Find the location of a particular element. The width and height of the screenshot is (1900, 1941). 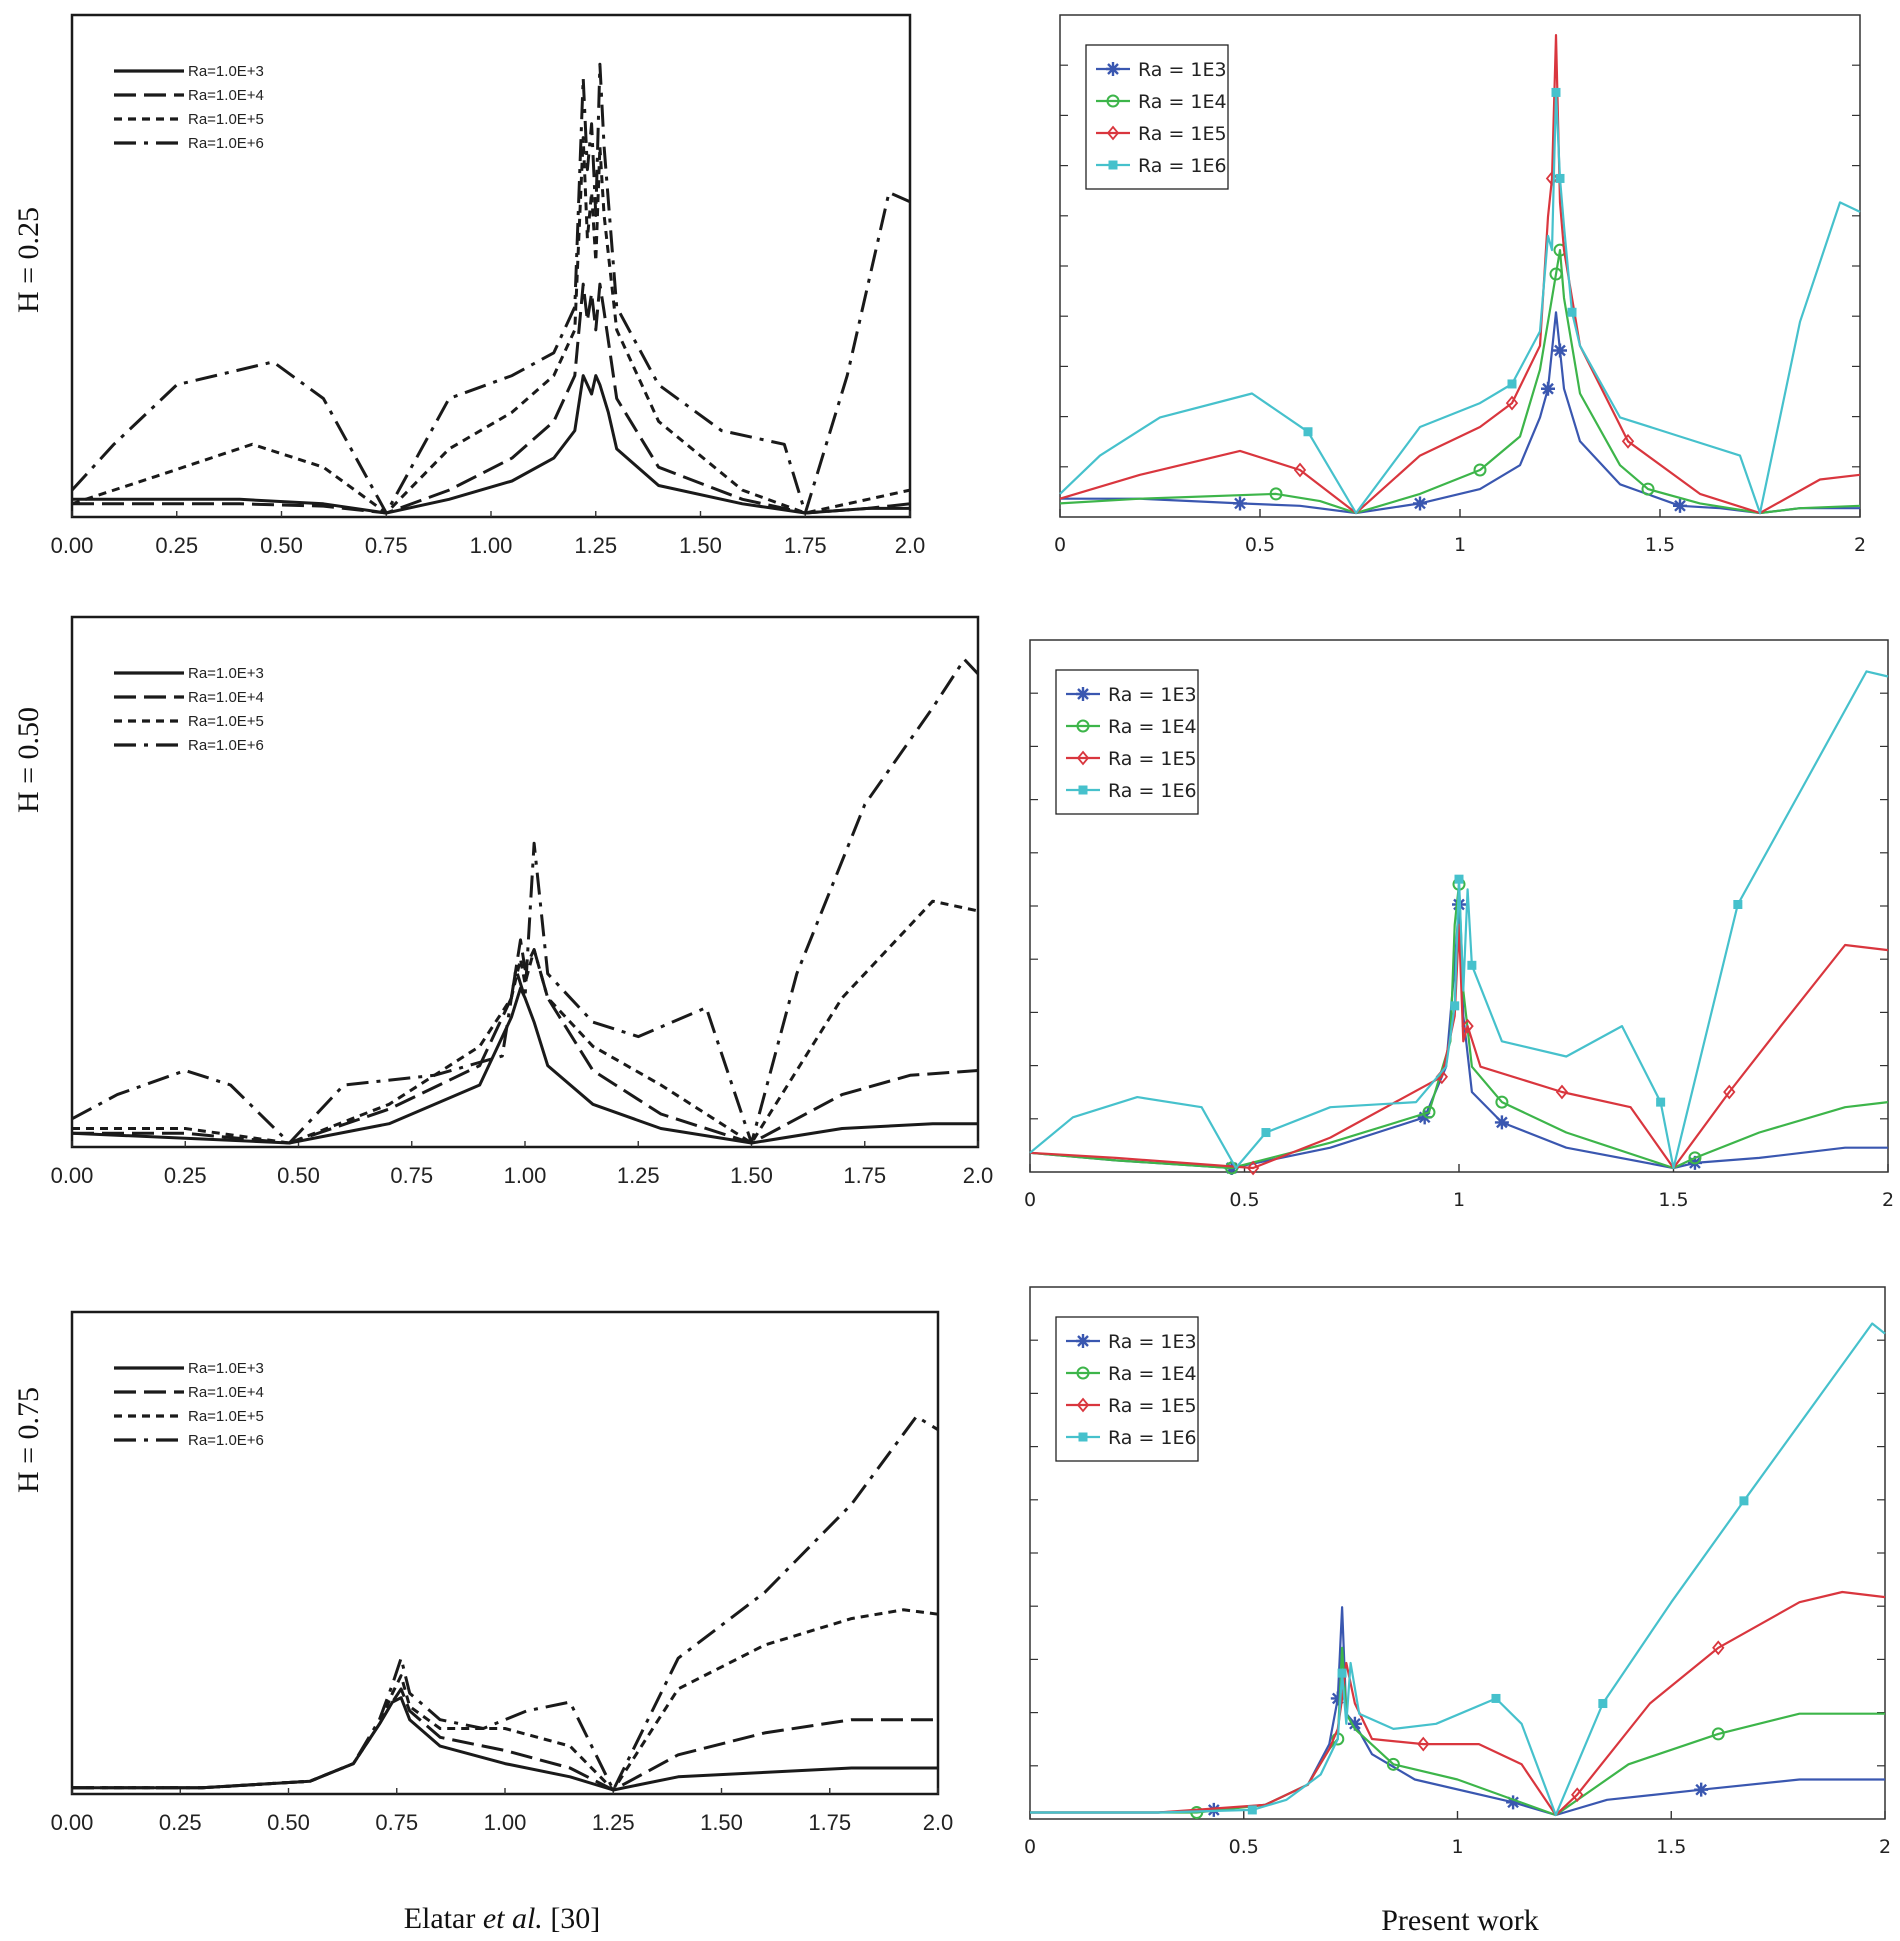

x-tick-label: 2.0 is located at coordinates (910, 545).